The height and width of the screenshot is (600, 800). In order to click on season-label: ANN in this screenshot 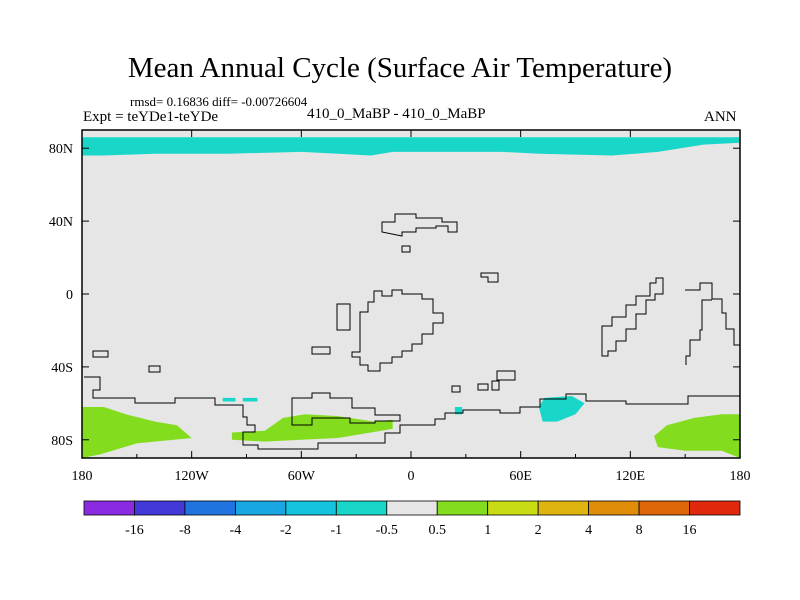, I will do `click(720, 117)`.